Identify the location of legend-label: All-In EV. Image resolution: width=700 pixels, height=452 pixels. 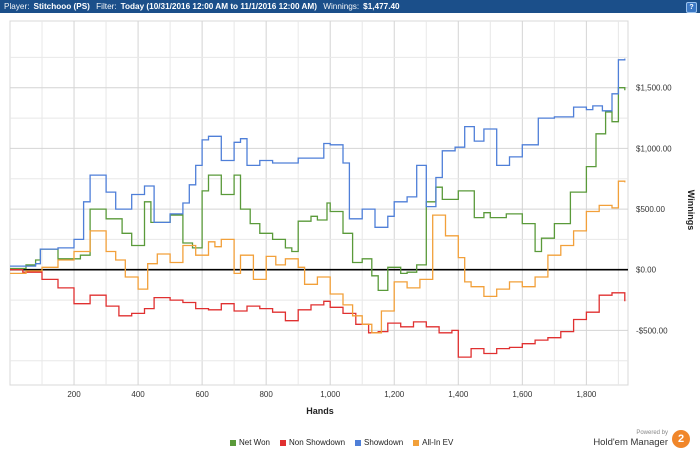
(438, 442).